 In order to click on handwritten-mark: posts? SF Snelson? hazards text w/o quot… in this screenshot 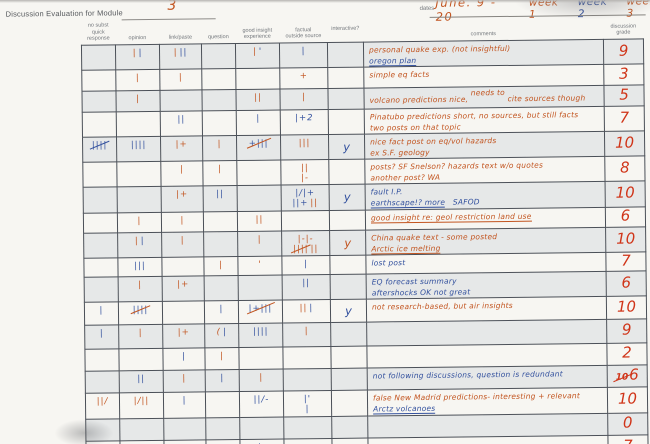, I will do `click(457, 166)`.